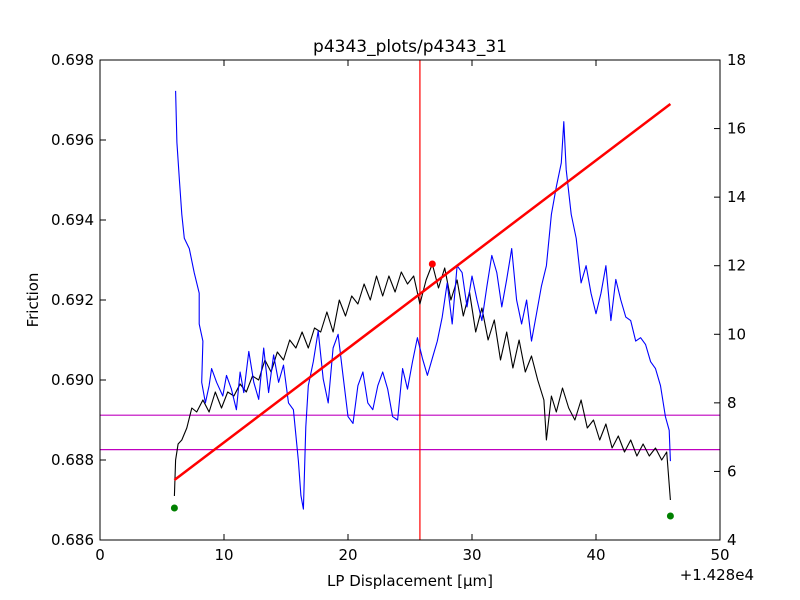  I want to click on x-axis-offset-label: +1.428e4, so click(717, 575).